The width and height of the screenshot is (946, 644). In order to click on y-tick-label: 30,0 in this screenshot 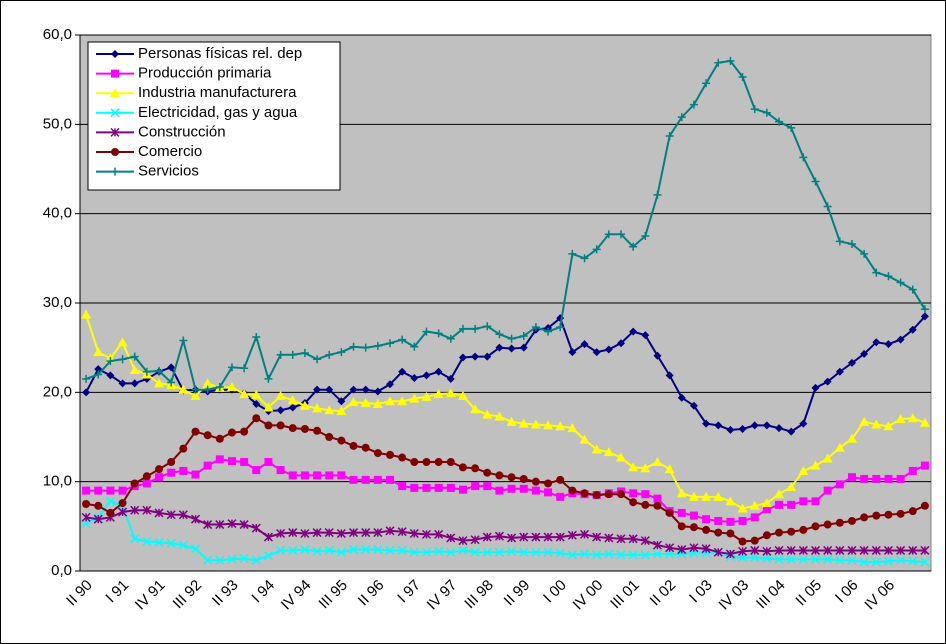, I will do `click(57, 302)`.